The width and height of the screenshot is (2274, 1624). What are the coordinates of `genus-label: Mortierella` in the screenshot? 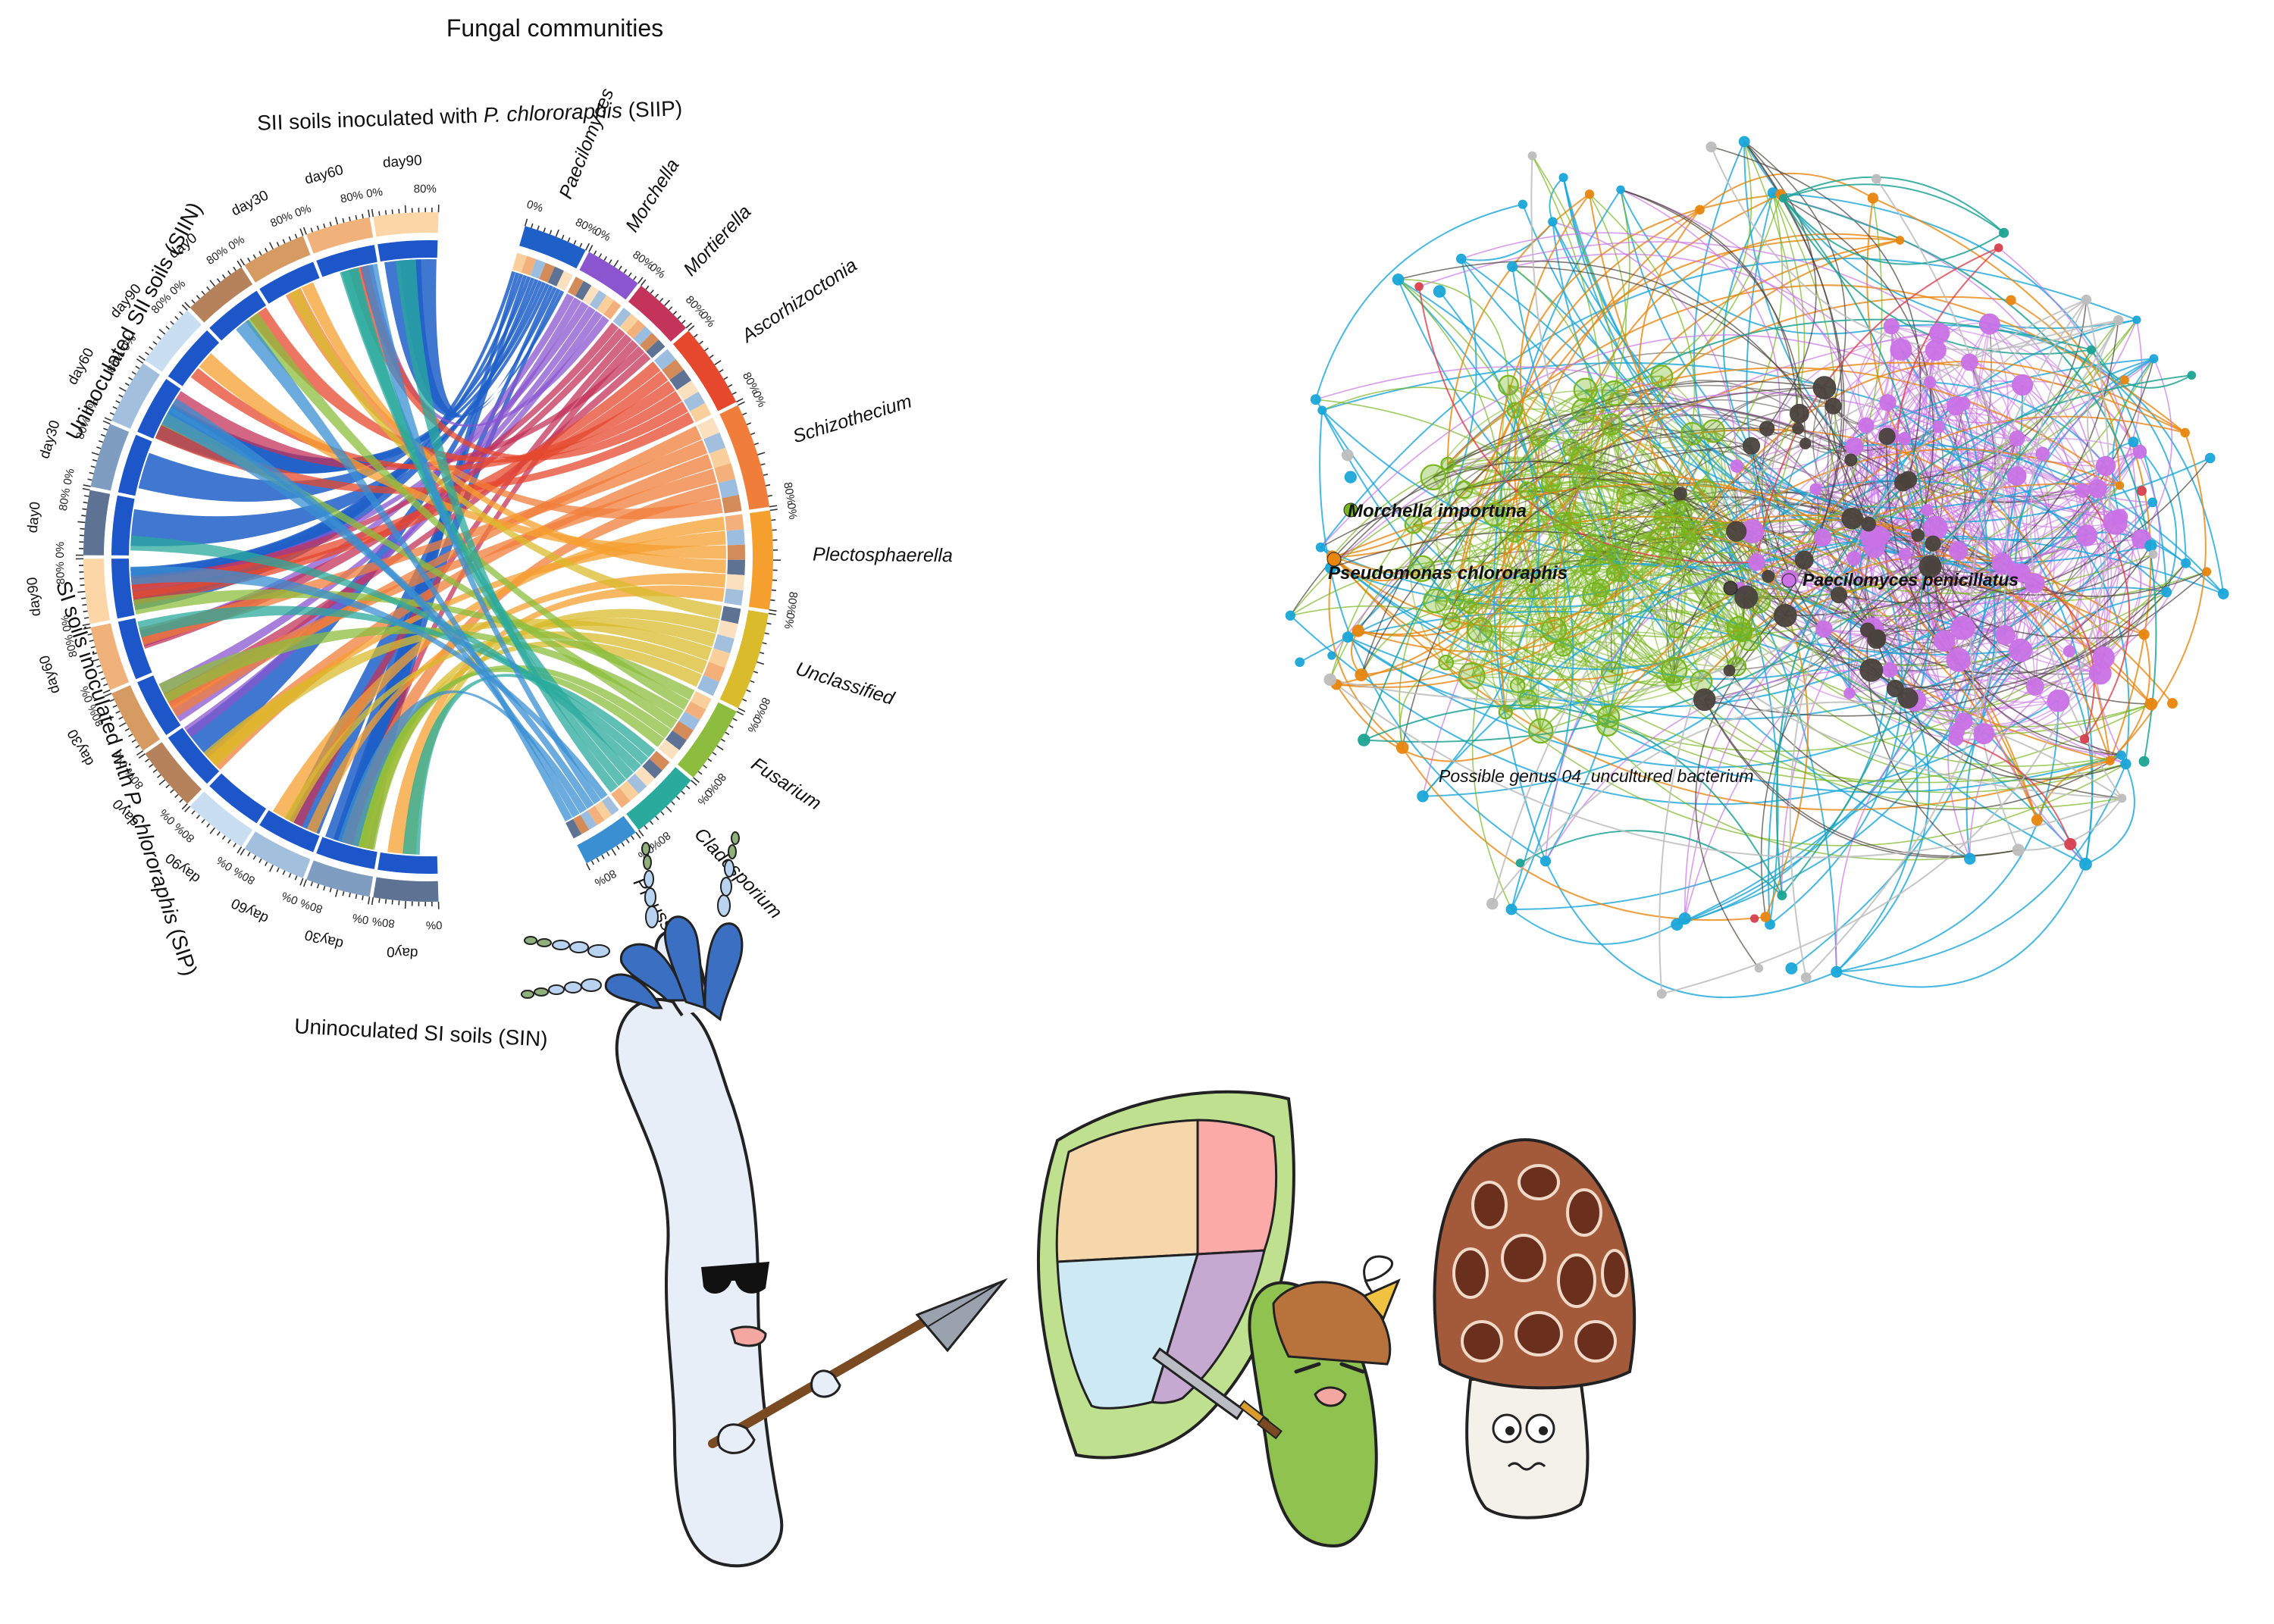 It's located at (717, 240).